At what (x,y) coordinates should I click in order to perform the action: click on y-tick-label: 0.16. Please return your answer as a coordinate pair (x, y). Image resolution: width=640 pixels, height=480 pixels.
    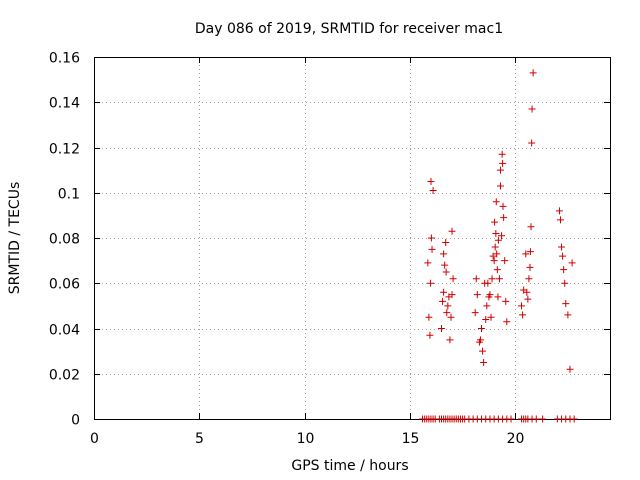
    Looking at the image, I should click on (64, 59).